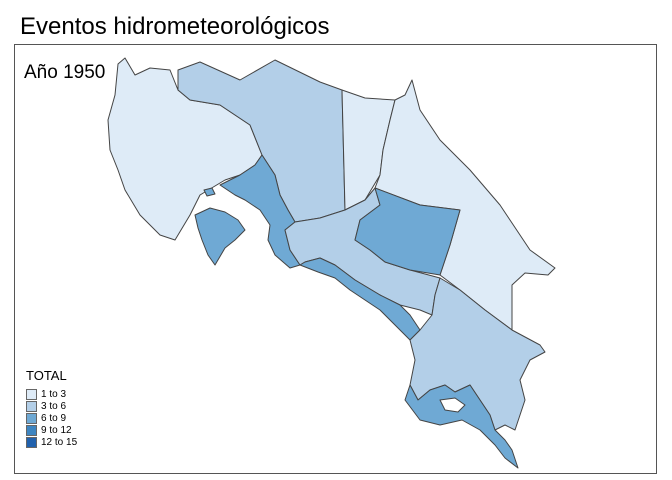  I want to click on island-small, so click(209, 192).